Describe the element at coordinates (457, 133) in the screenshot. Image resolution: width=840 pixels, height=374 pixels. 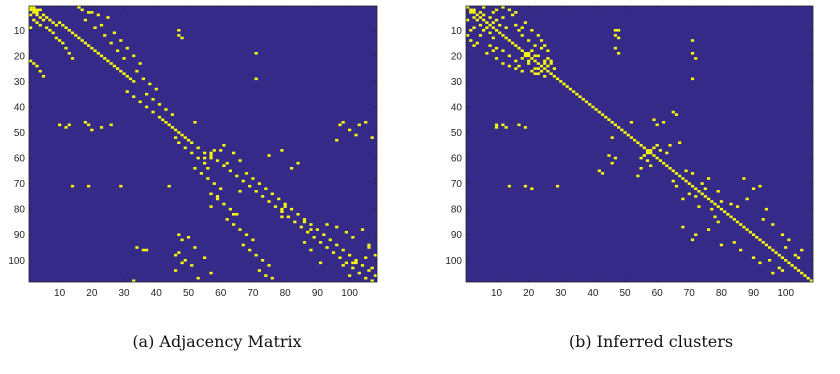
I see `y-tick-label: 50` at that location.